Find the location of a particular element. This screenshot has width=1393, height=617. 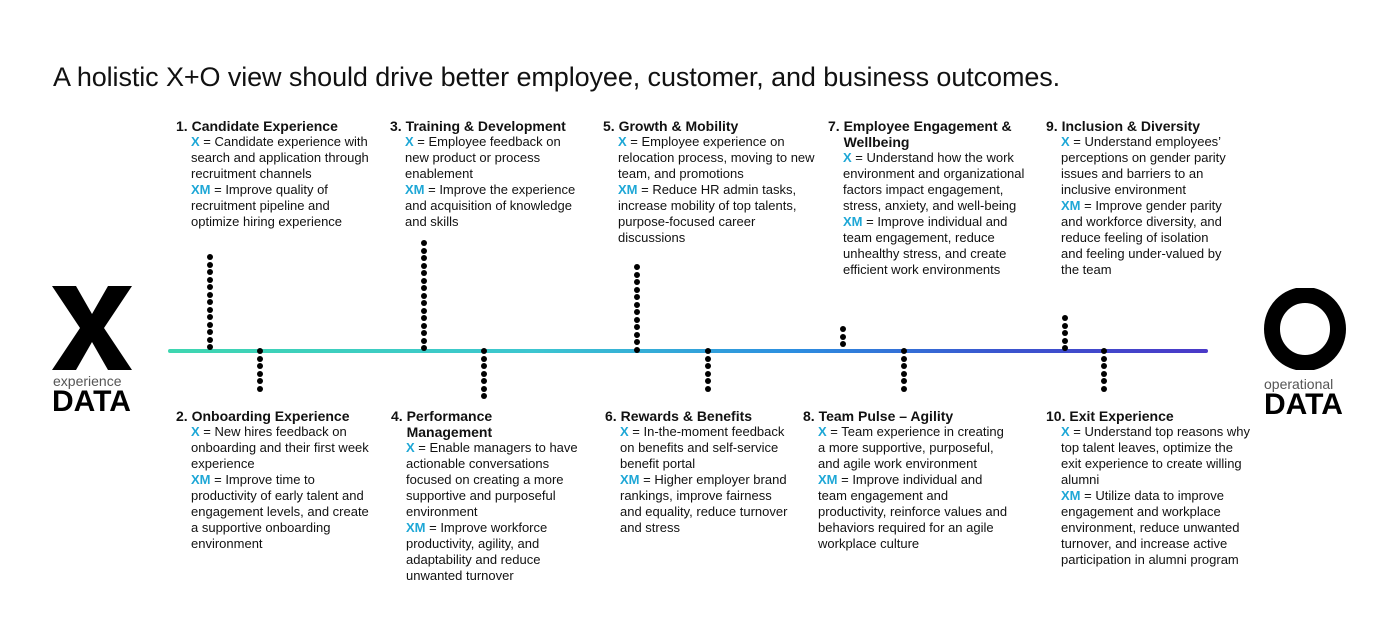

stage-number: 3. is located at coordinates (396, 126).